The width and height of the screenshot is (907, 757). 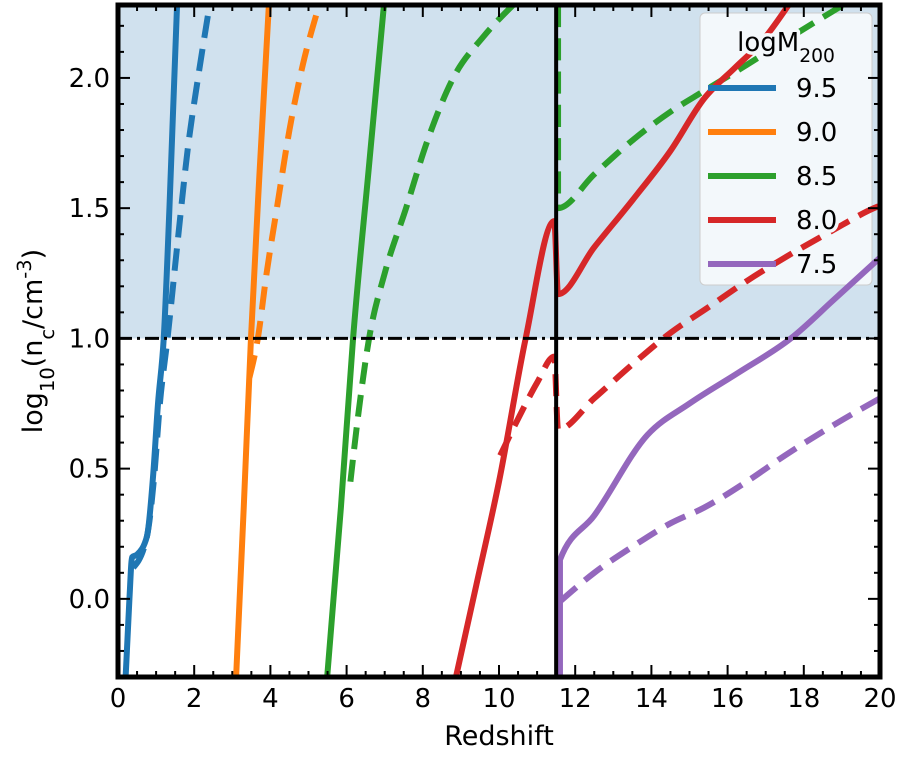 I want to click on y-tick-label: 0.5, so click(x=89, y=469).